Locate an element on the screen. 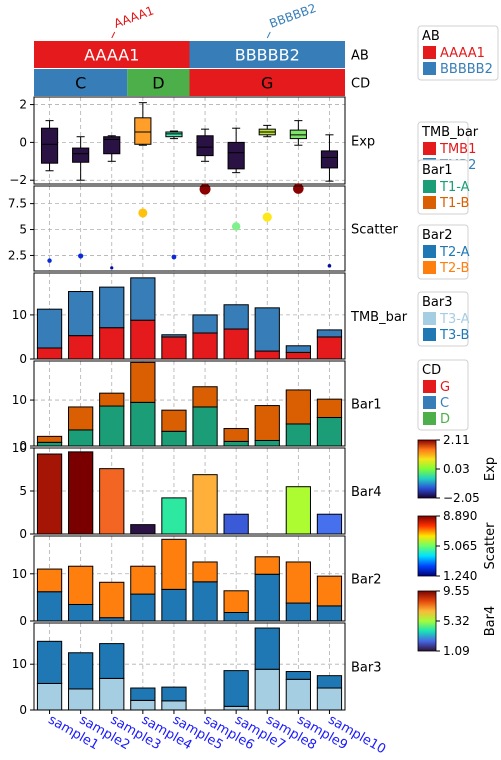 Image resolution: width=501 pixels, height=760 pixels. panel-bar1: 010 Bar1 is located at coordinates (197, 407).